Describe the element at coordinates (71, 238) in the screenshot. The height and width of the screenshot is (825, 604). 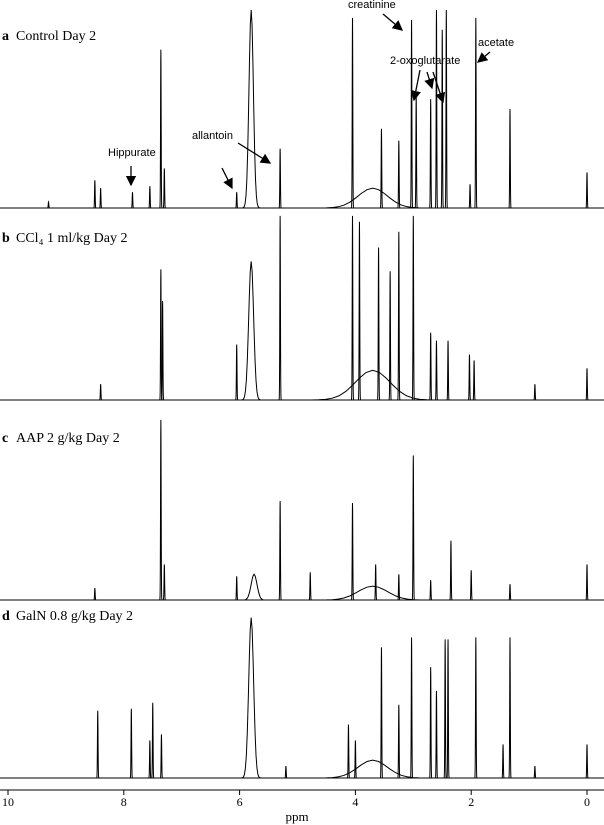
I see `panel-title: CCl₄ 1 ml/kg Day 2` at that location.